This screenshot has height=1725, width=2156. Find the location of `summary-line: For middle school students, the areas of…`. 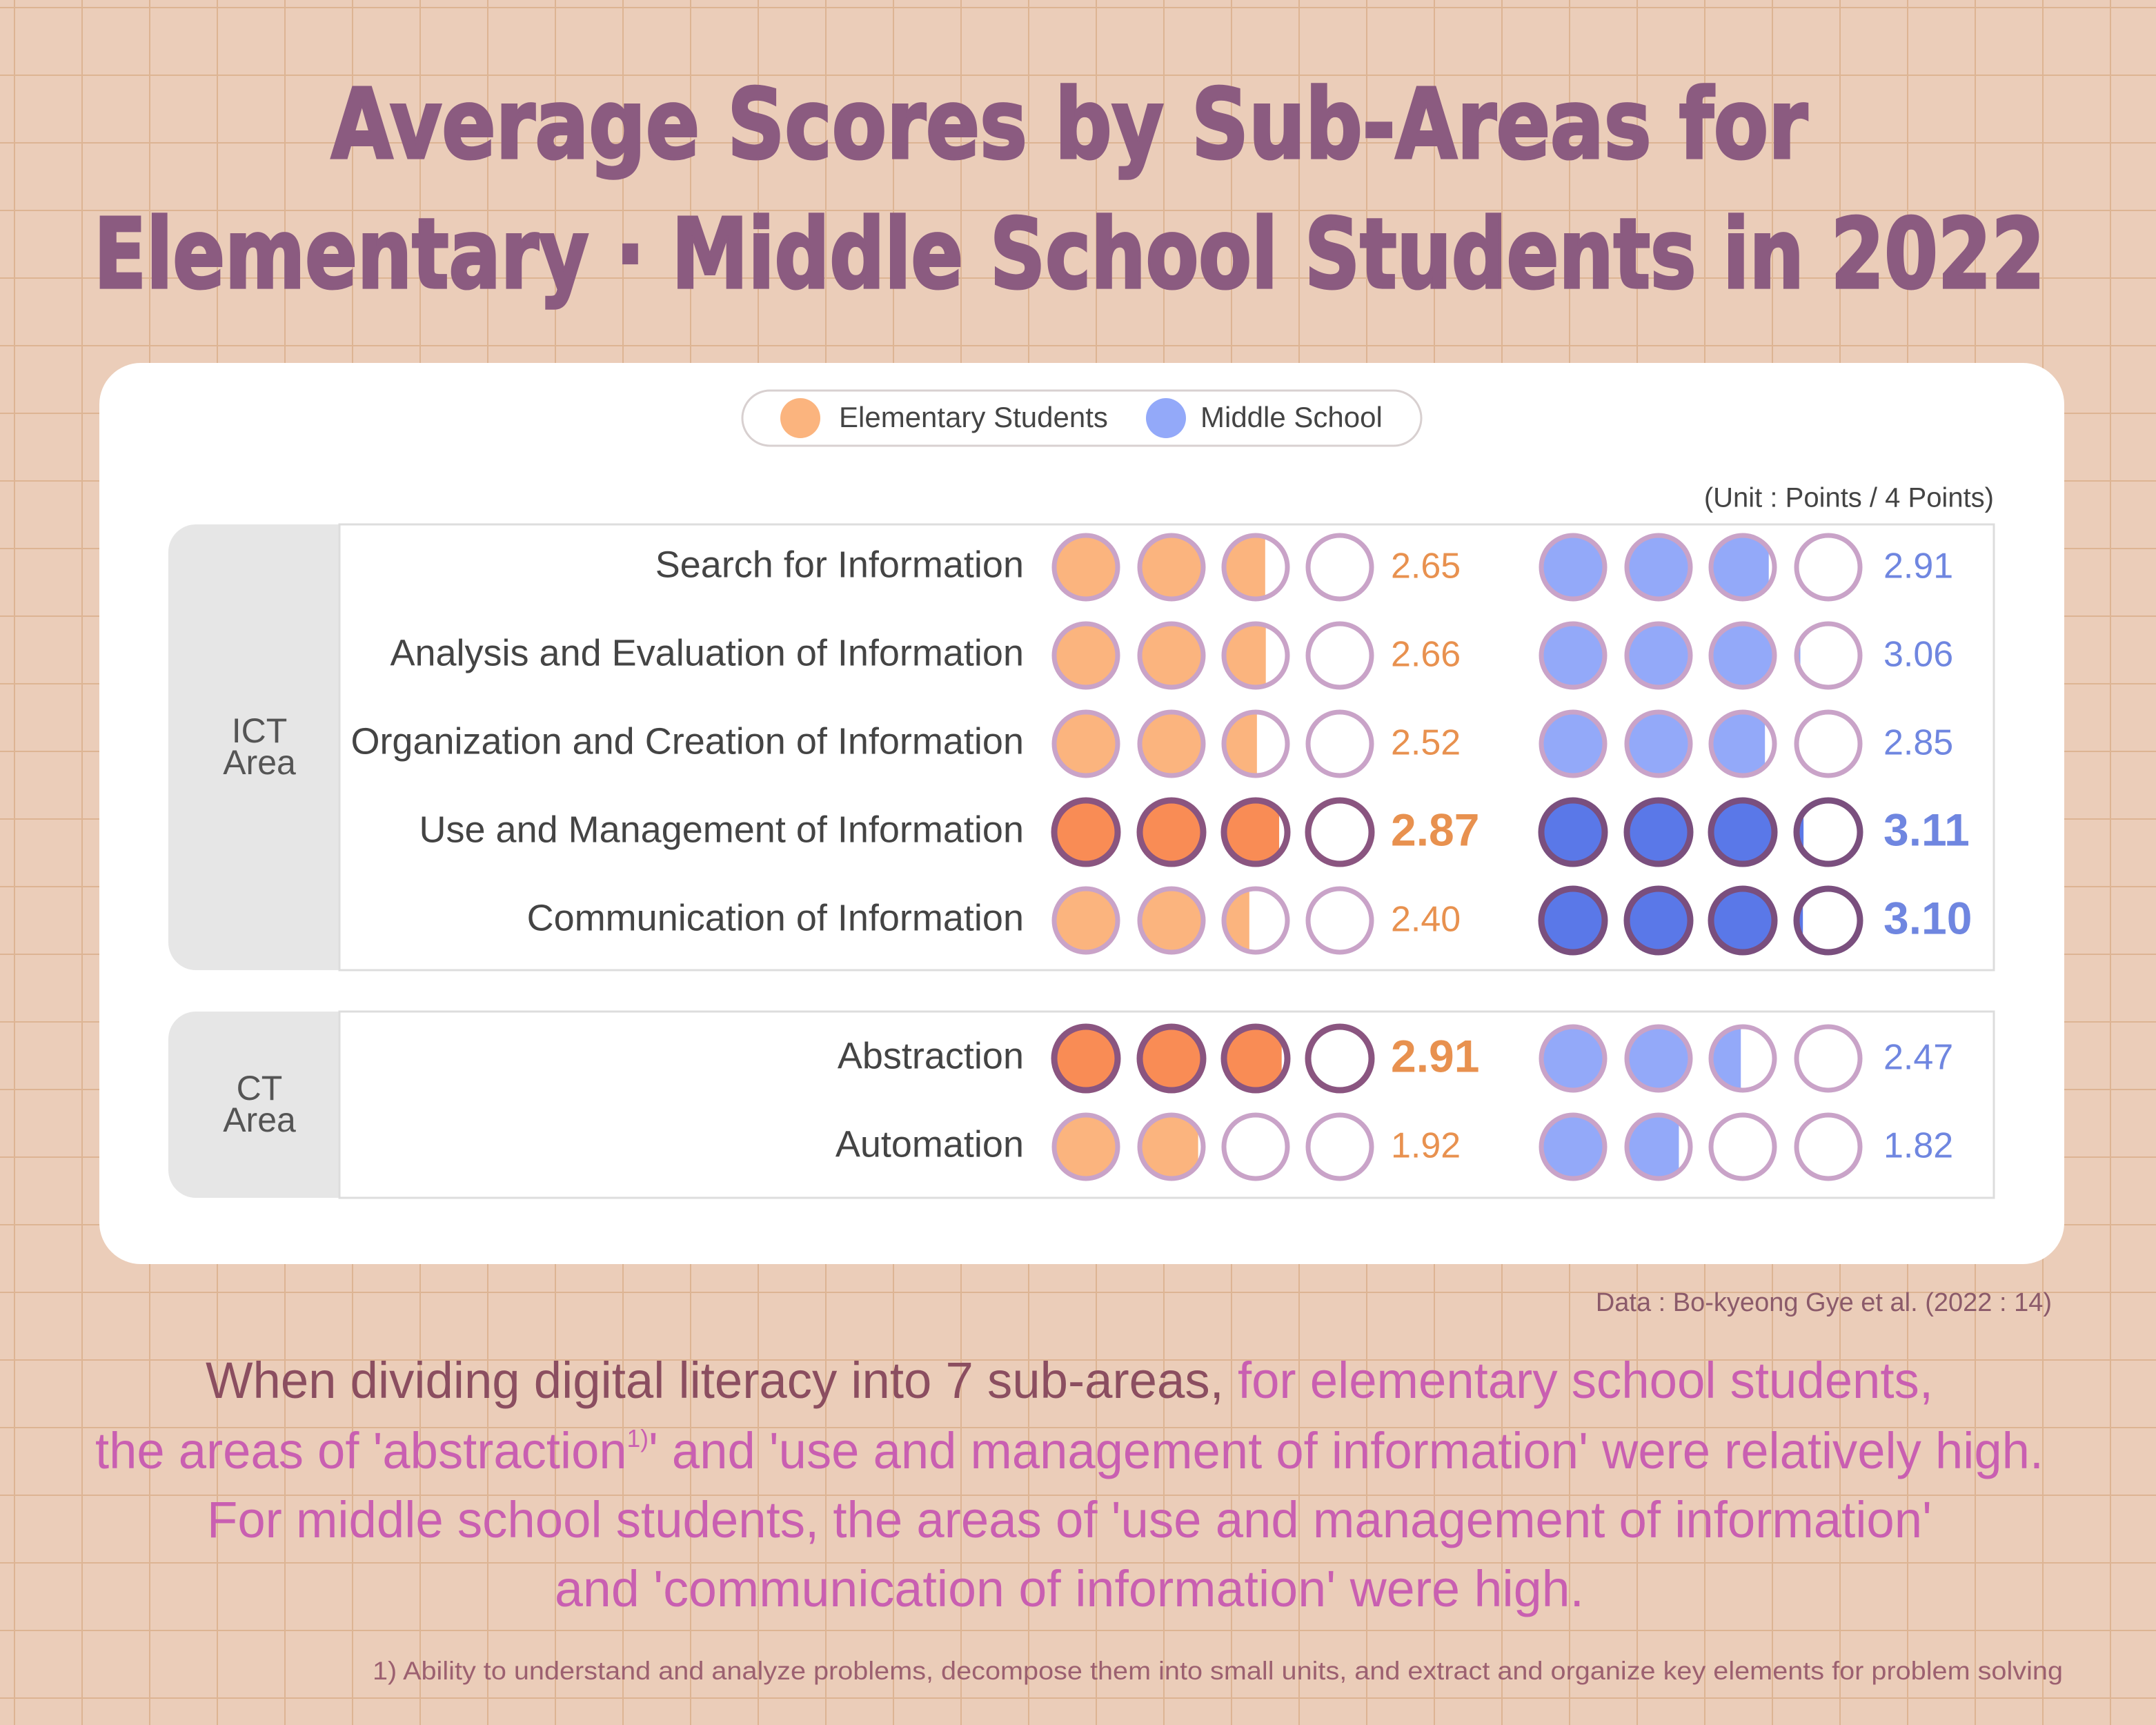

summary-line: For middle school students, the areas of… is located at coordinates (1069, 1519).